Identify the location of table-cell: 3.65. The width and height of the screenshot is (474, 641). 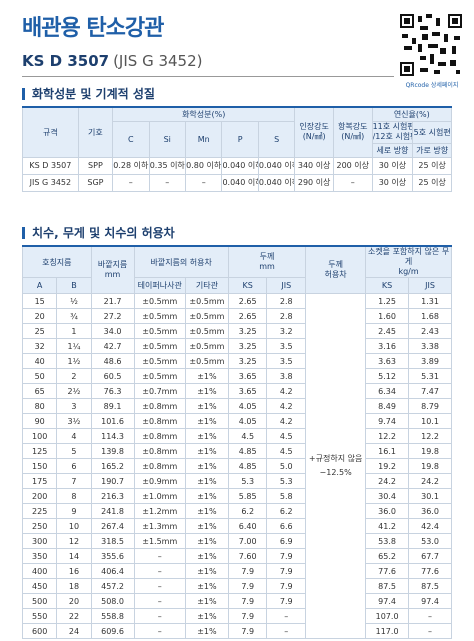
(247, 376).